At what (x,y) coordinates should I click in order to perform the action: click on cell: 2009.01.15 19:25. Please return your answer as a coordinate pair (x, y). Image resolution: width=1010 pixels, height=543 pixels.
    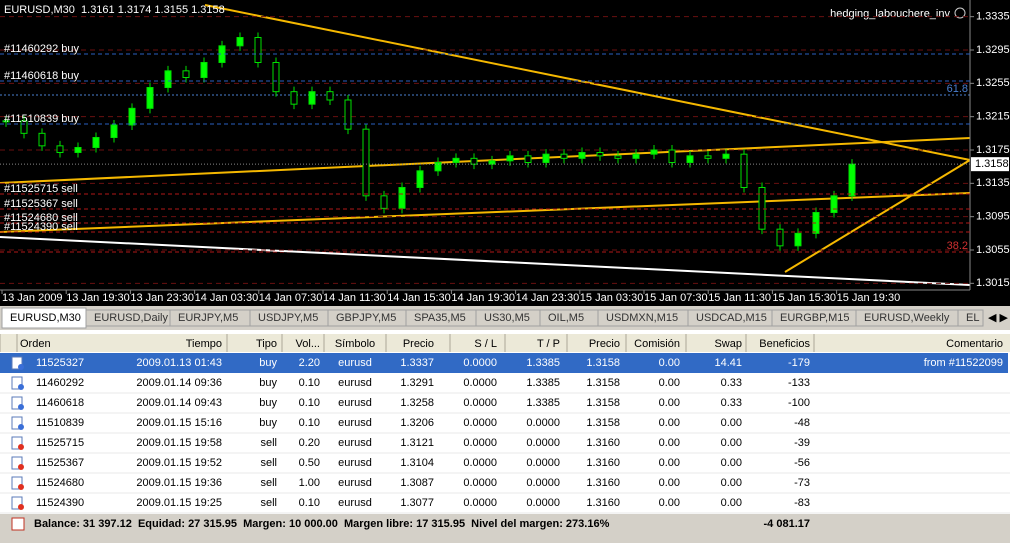
    Looking at the image, I should click on (179, 503).